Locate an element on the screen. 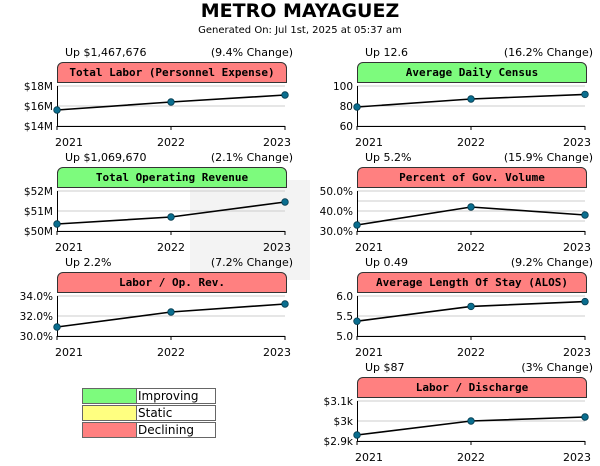 The height and width of the screenshot is (466, 600). legend-item-improving: Improving is located at coordinates (149, 396).